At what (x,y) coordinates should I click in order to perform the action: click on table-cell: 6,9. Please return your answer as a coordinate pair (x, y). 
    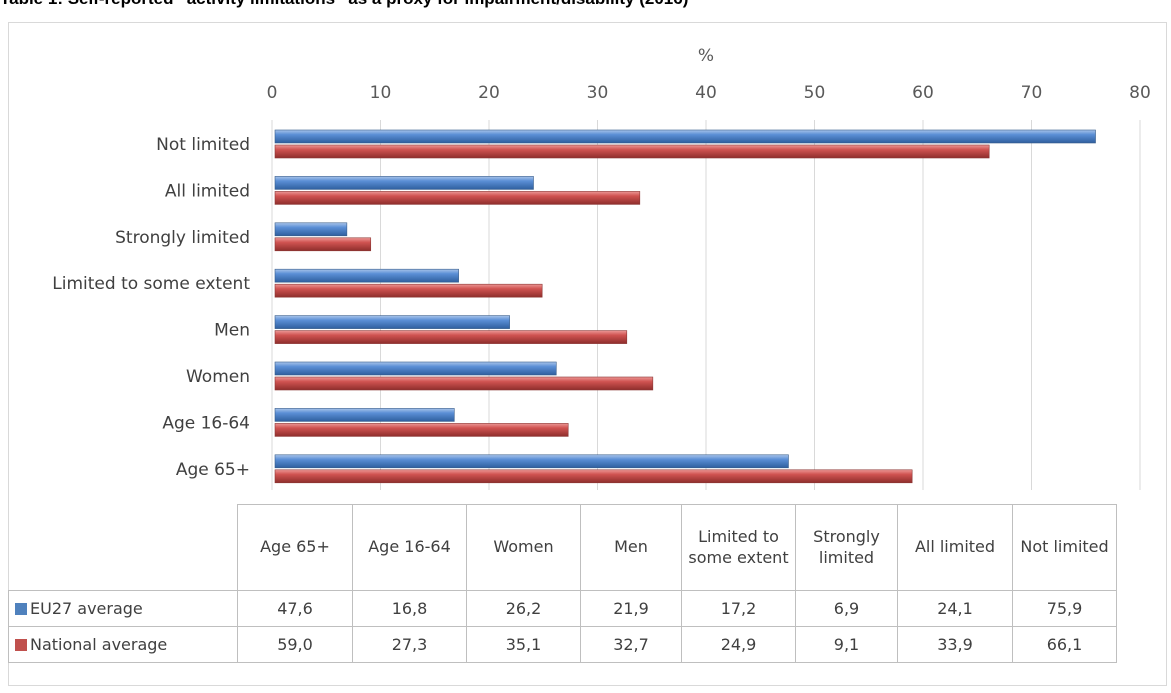
    Looking at the image, I should click on (846, 608).